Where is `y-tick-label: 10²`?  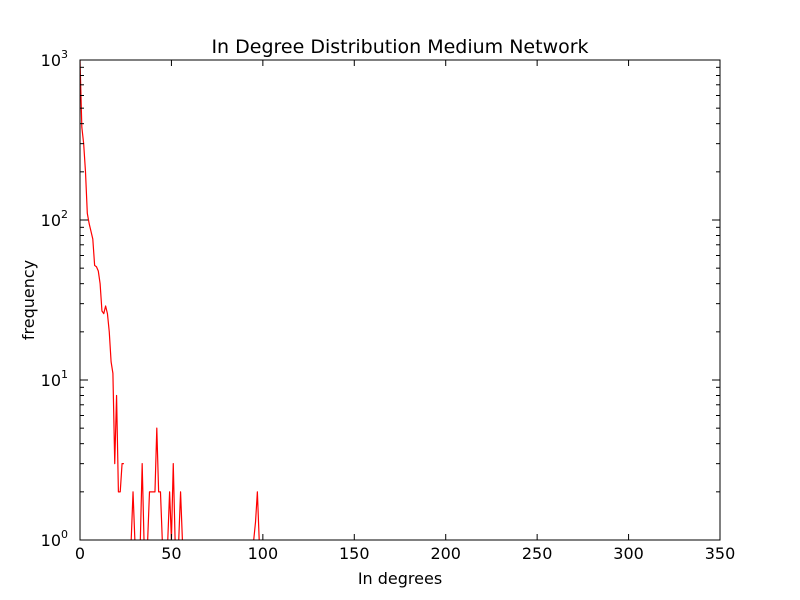
y-tick-label: 10² is located at coordinates (54, 219).